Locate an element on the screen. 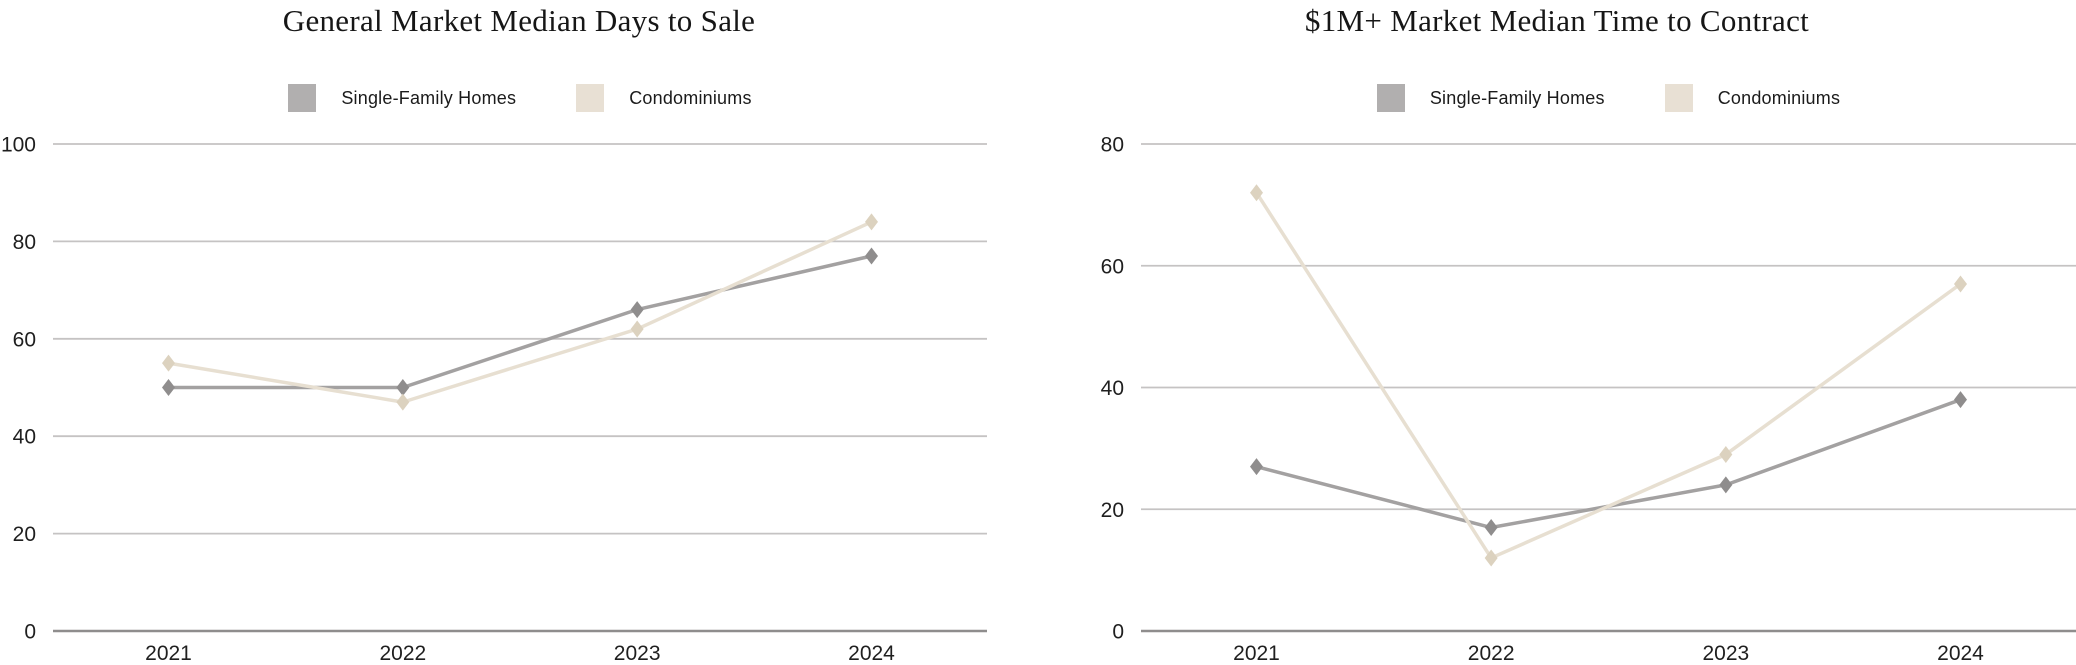 The image size is (2076, 665). y-tick-label-100: 100 is located at coordinates (18, 145).